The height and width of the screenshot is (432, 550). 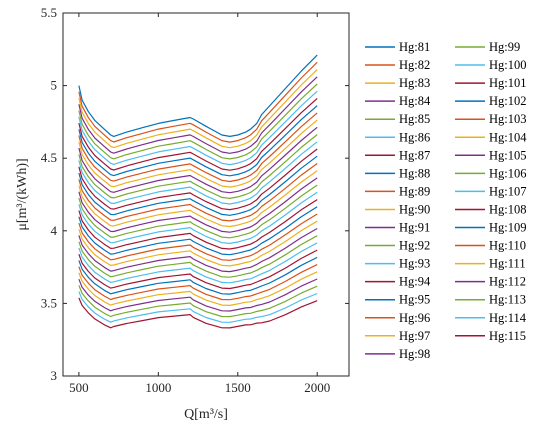 I want to click on legend-item: Hg:115, so click(x=490, y=336).